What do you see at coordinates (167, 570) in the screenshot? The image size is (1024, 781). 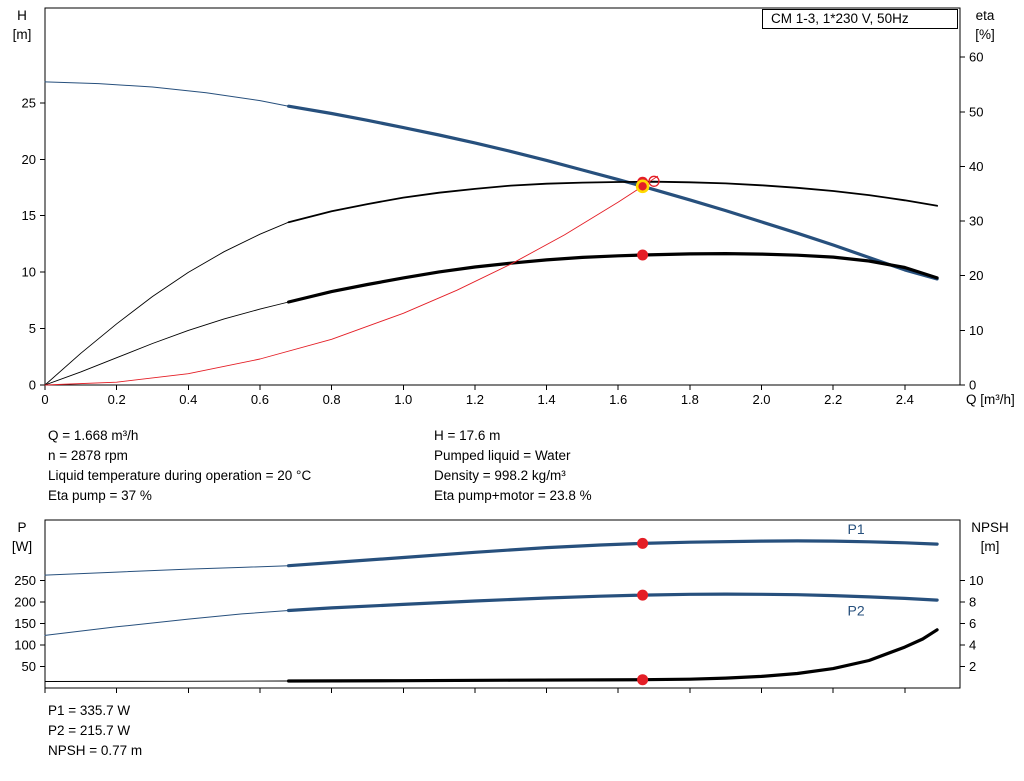 I see `p1-lead` at bounding box center [167, 570].